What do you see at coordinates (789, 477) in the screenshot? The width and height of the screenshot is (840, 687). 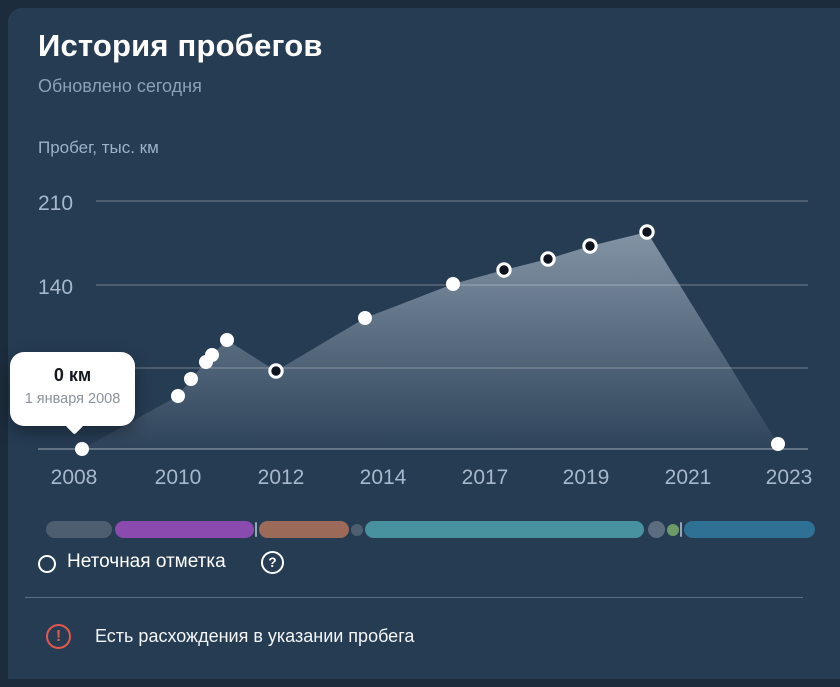 I see `x-tick-label: 2023` at bounding box center [789, 477].